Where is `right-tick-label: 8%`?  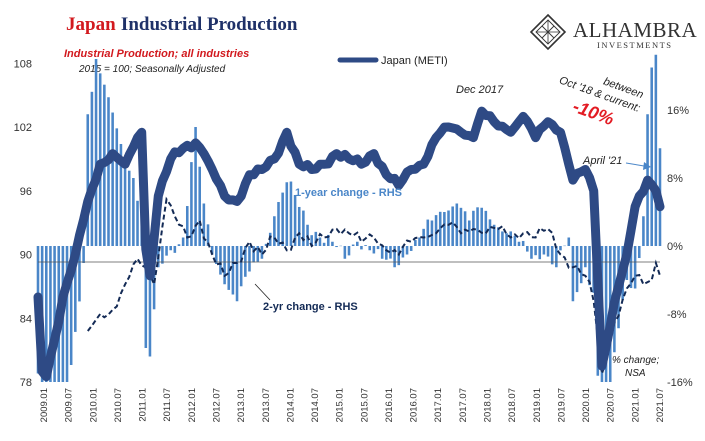
right-tick-label: 8% is located at coordinates (675, 179).